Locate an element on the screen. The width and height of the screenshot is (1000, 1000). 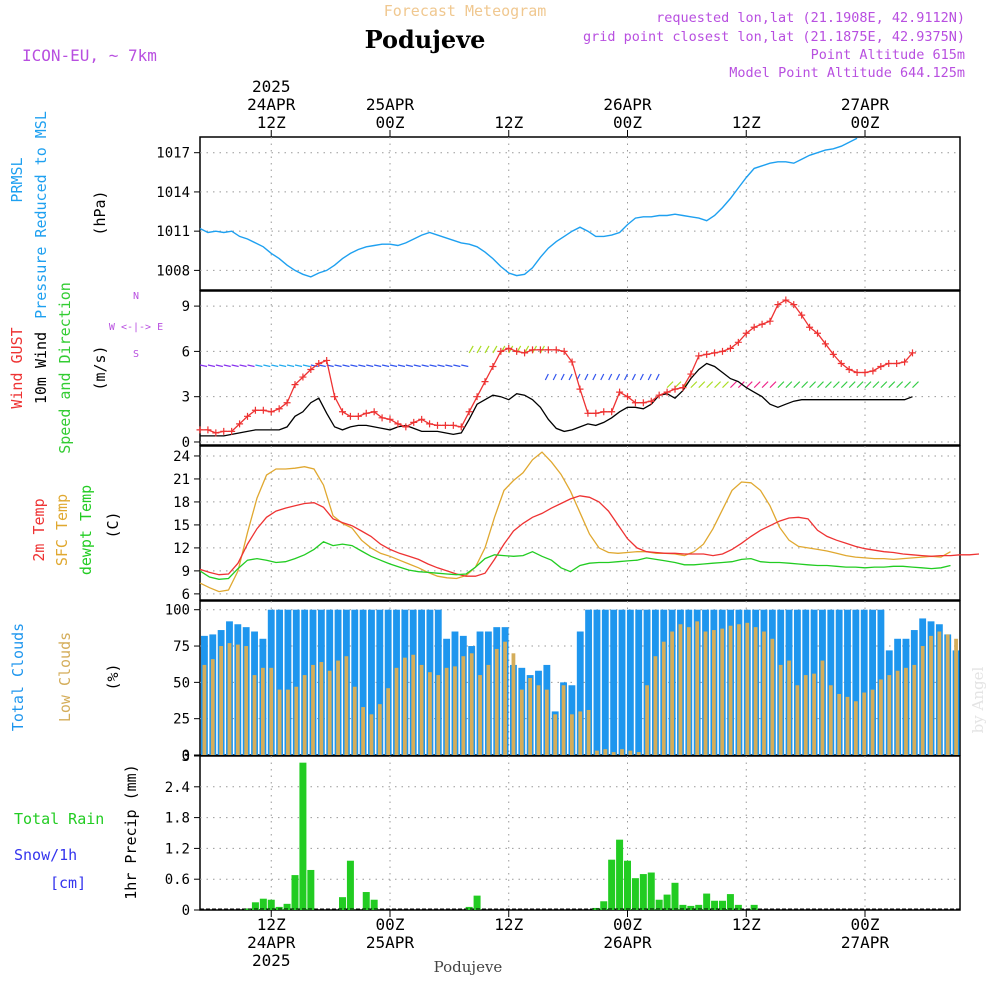
pressure-frame is located at coordinates (580, 213).